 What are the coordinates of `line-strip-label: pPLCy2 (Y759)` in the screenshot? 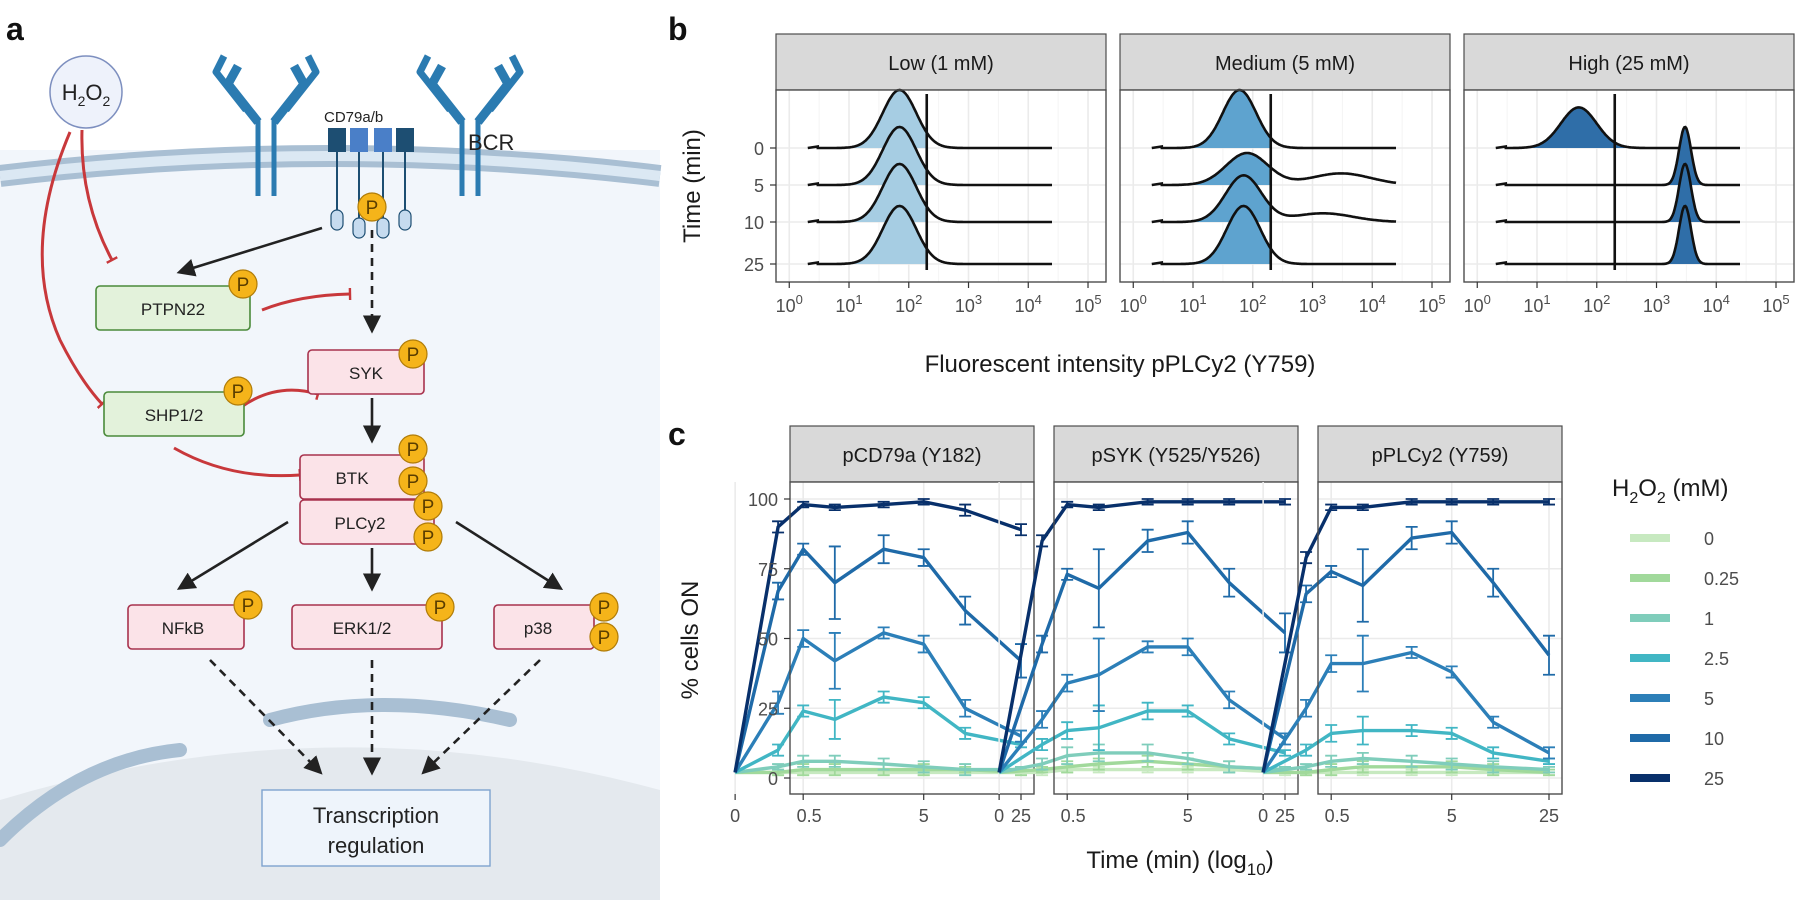 It's located at (1440, 456).